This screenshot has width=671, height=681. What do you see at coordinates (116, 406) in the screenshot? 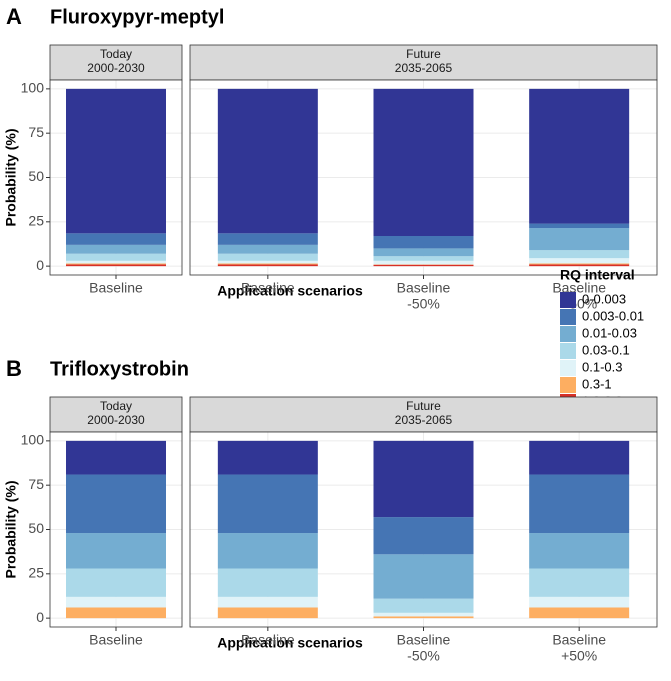
I see `facet-label: Today` at bounding box center [116, 406].